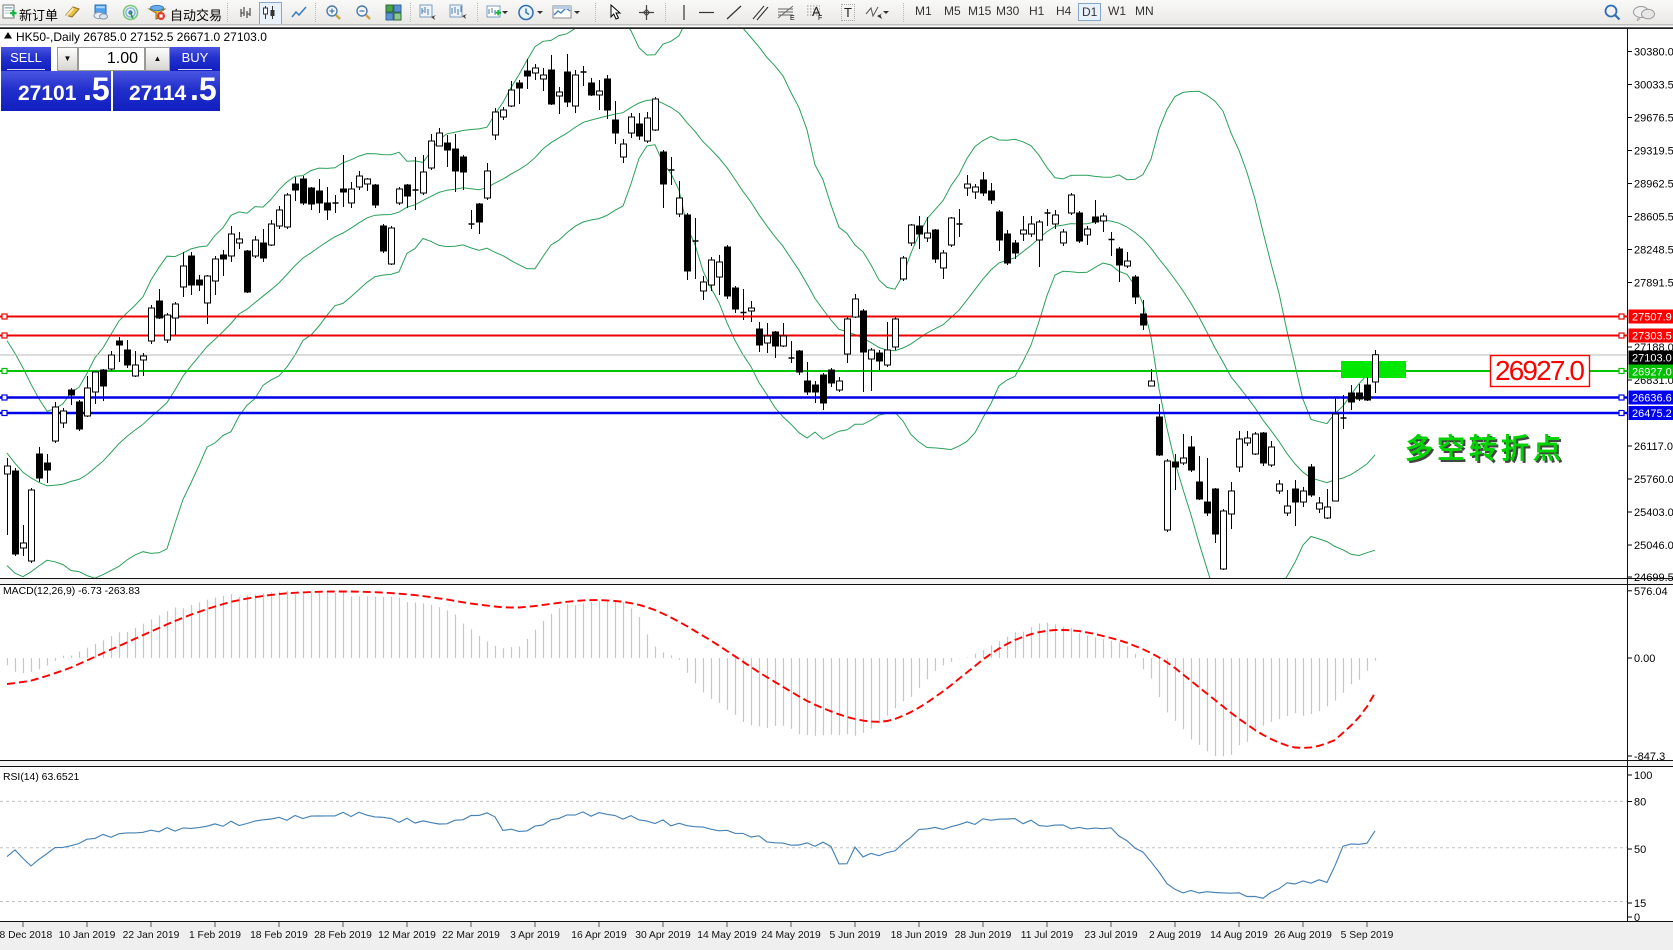 Image resolution: width=1673 pixels, height=950 pixels. Describe the element at coordinates (663, 935) in the screenshot. I see `svg-text: 30 Apr 2019` at that location.